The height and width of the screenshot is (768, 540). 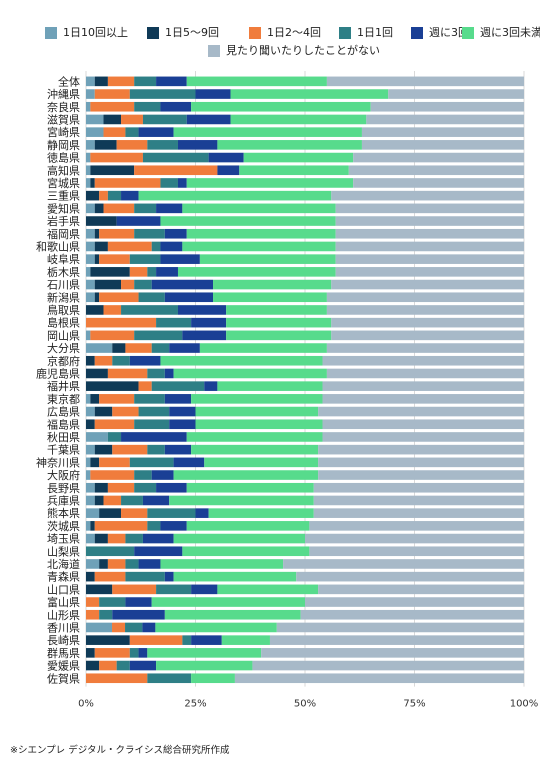 What do you see at coordinates (63, 323) in the screenshot?
I see `category-label: 島根県` at bounding box center [63, 323].